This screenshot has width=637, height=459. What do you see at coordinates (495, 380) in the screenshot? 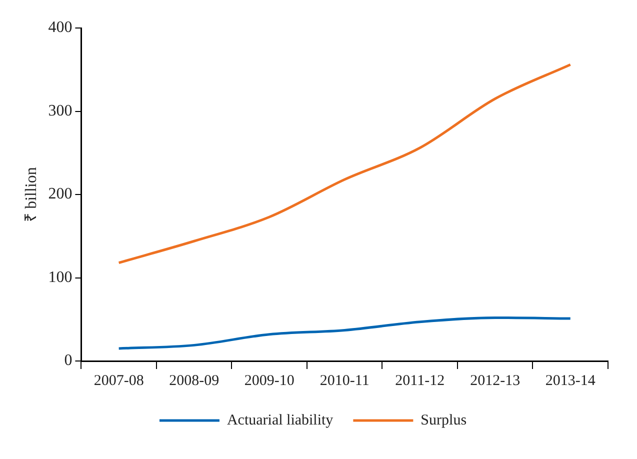
I see `x-tick-label: 2012-13` at bounding box center [495, 380].